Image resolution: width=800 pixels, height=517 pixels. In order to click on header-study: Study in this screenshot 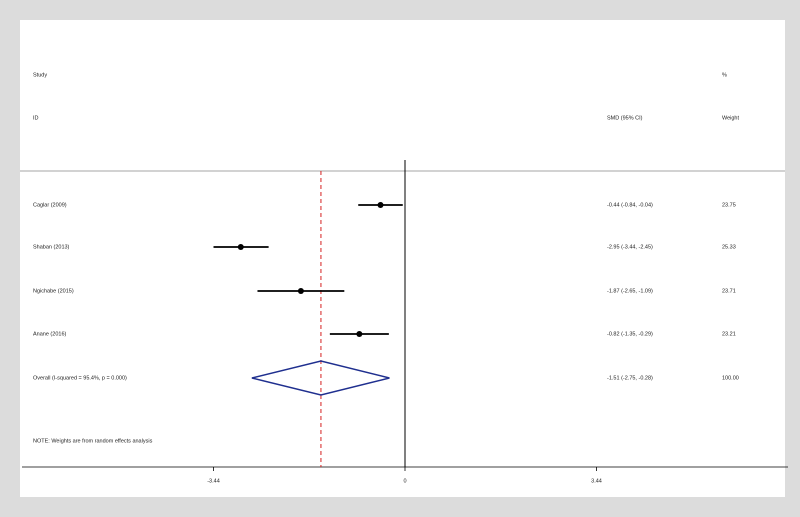, I will do `click(40, 75)`.